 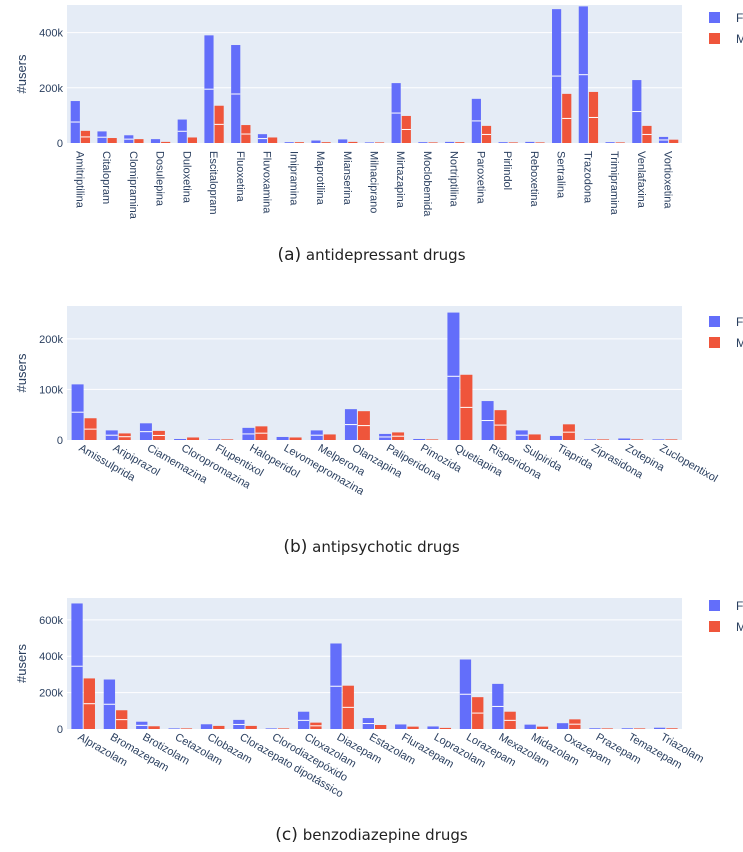 I want to click on bar-c-prazepam-f, so click(x=595, y=728).